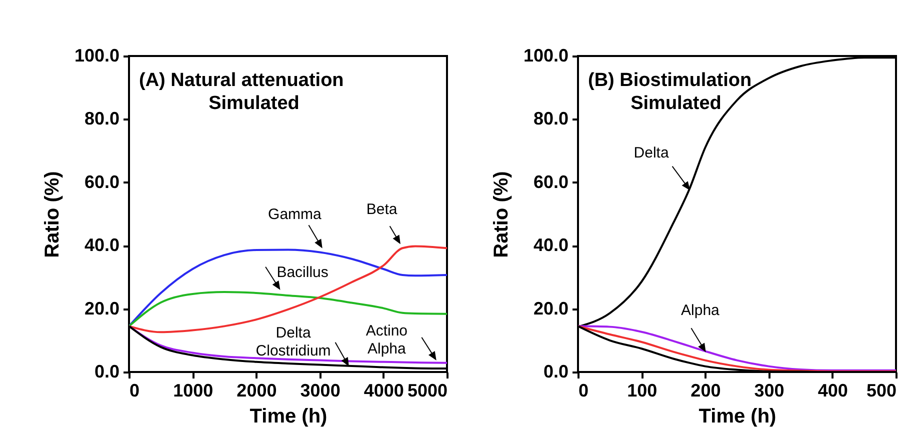 The width and height of the screenshot is (921, 439). I want to click on annotation: Bacillus, so click(302, 272).